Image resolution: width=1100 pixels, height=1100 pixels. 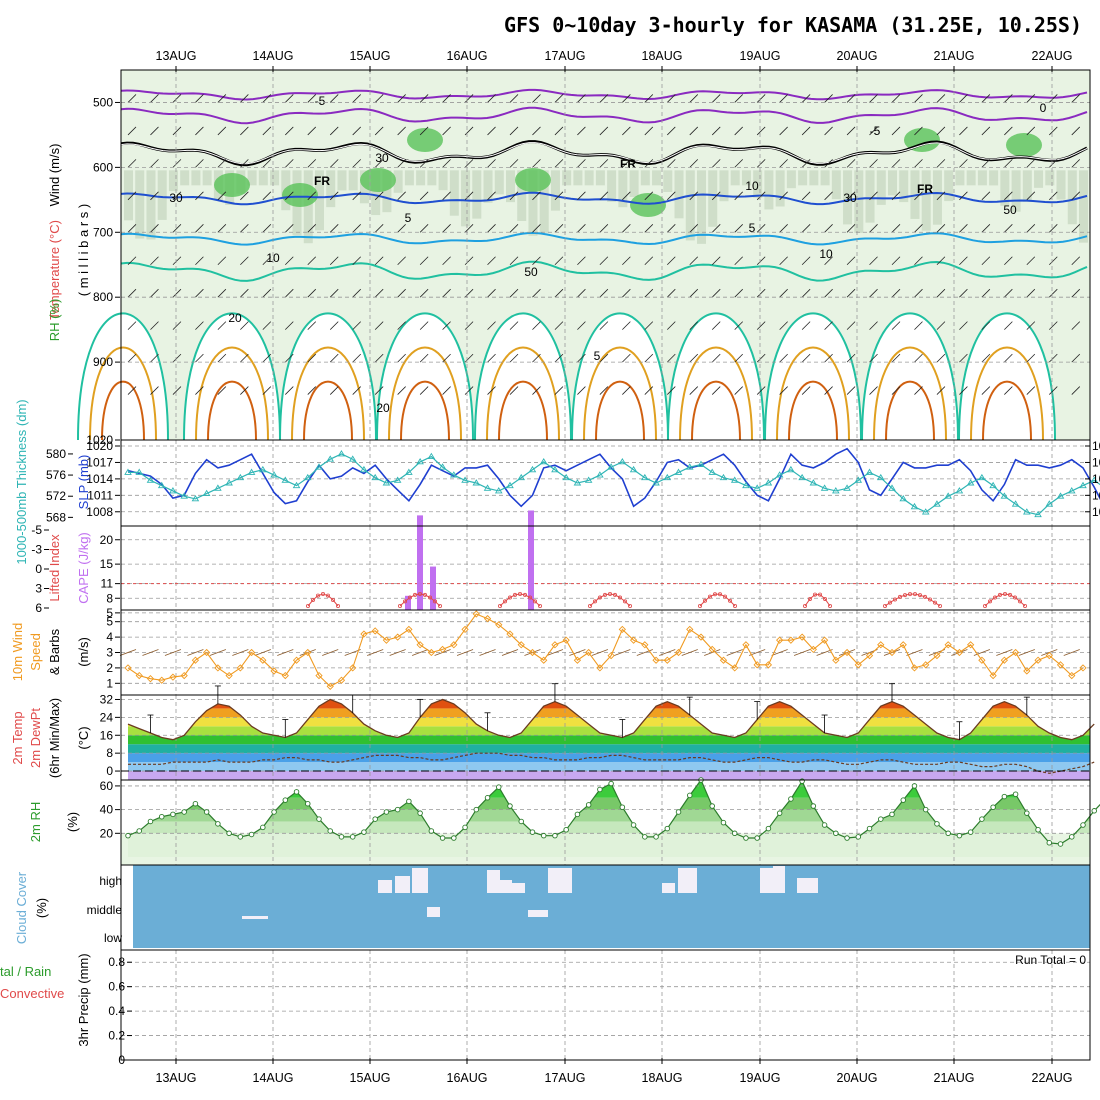 I want to click on cloud-level-label: middle, so click(x=105, y=910).